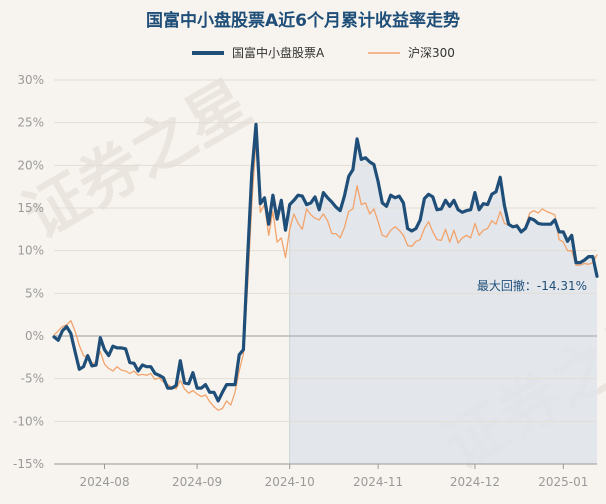 The width and height of the screenshot is (606, 504). I want to click on y-tick-label: 15%, so click(30, 208).